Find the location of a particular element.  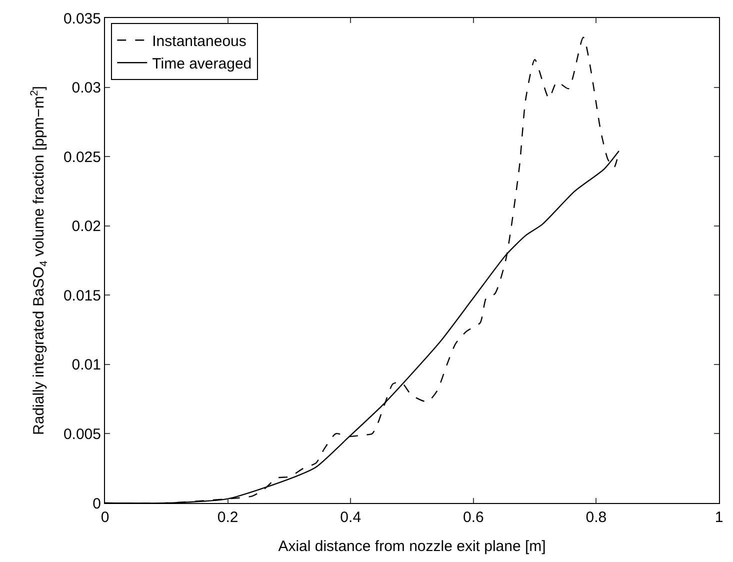

legend-label: Time averaged is located at coordinates (202, 63).